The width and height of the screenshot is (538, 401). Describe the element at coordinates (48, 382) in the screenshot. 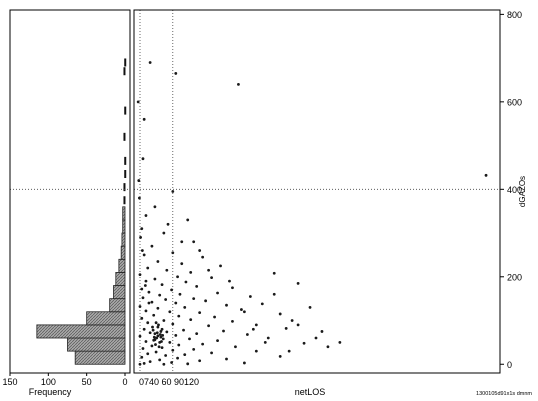

I see `histogram-x-tick-label: 100` at that location.